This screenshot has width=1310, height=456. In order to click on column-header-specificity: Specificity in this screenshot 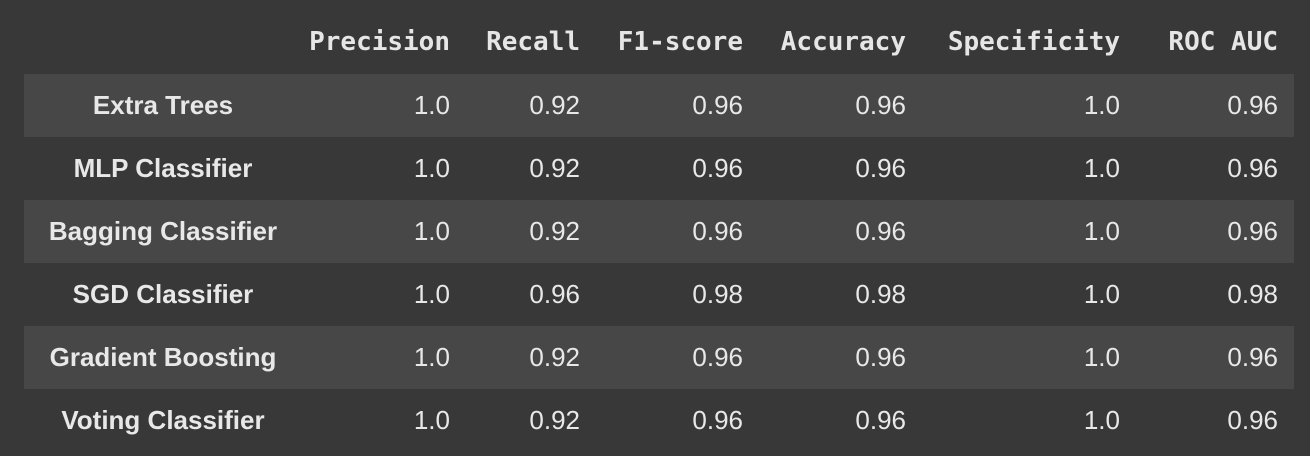, I will do `click(1033, 42)`.